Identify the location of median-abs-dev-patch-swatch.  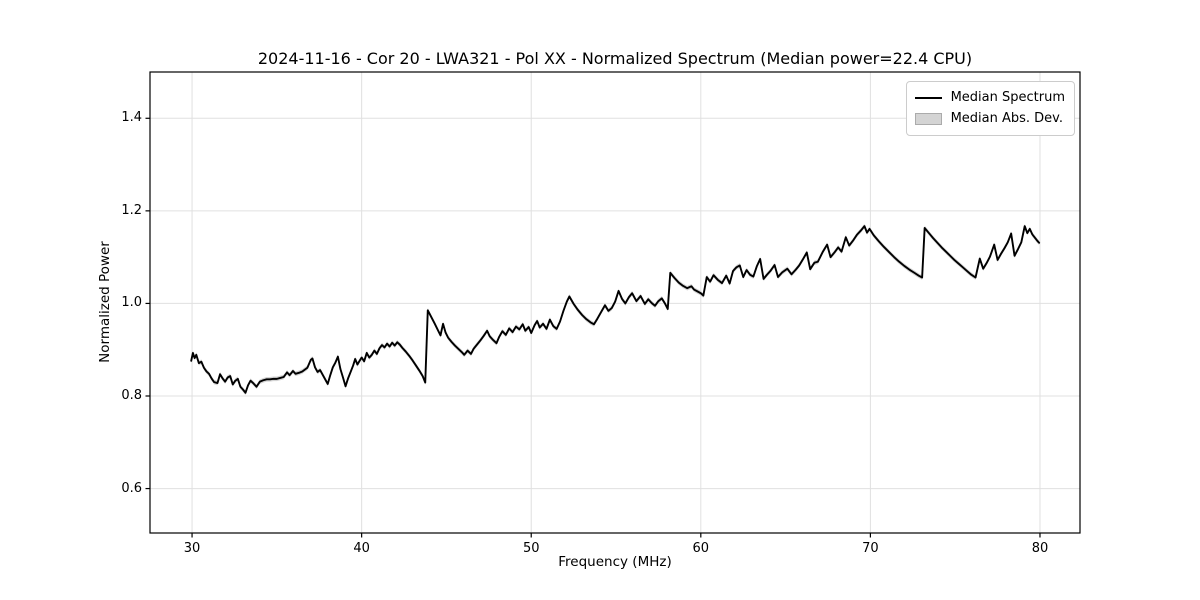
(928, 118).